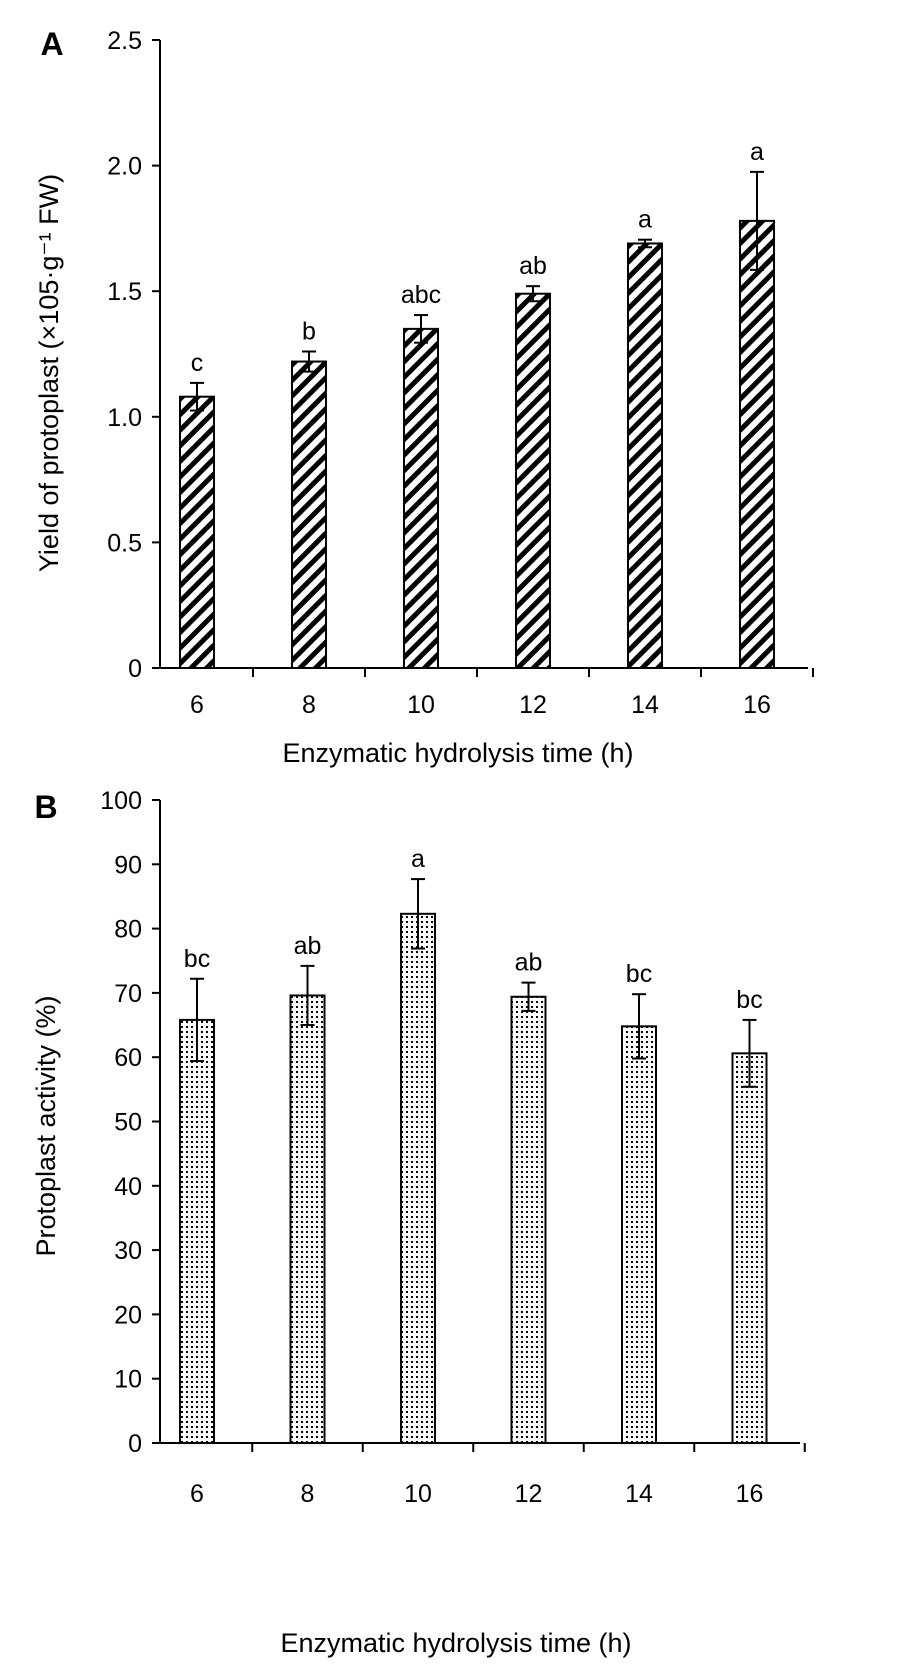 The width and height of the screenshot is (897, 1673). What do you see at coordinates (128, 1251) in the screenshot?
I see `panel-b-y-tick-label: 30` at bounding box center [128, 1251].